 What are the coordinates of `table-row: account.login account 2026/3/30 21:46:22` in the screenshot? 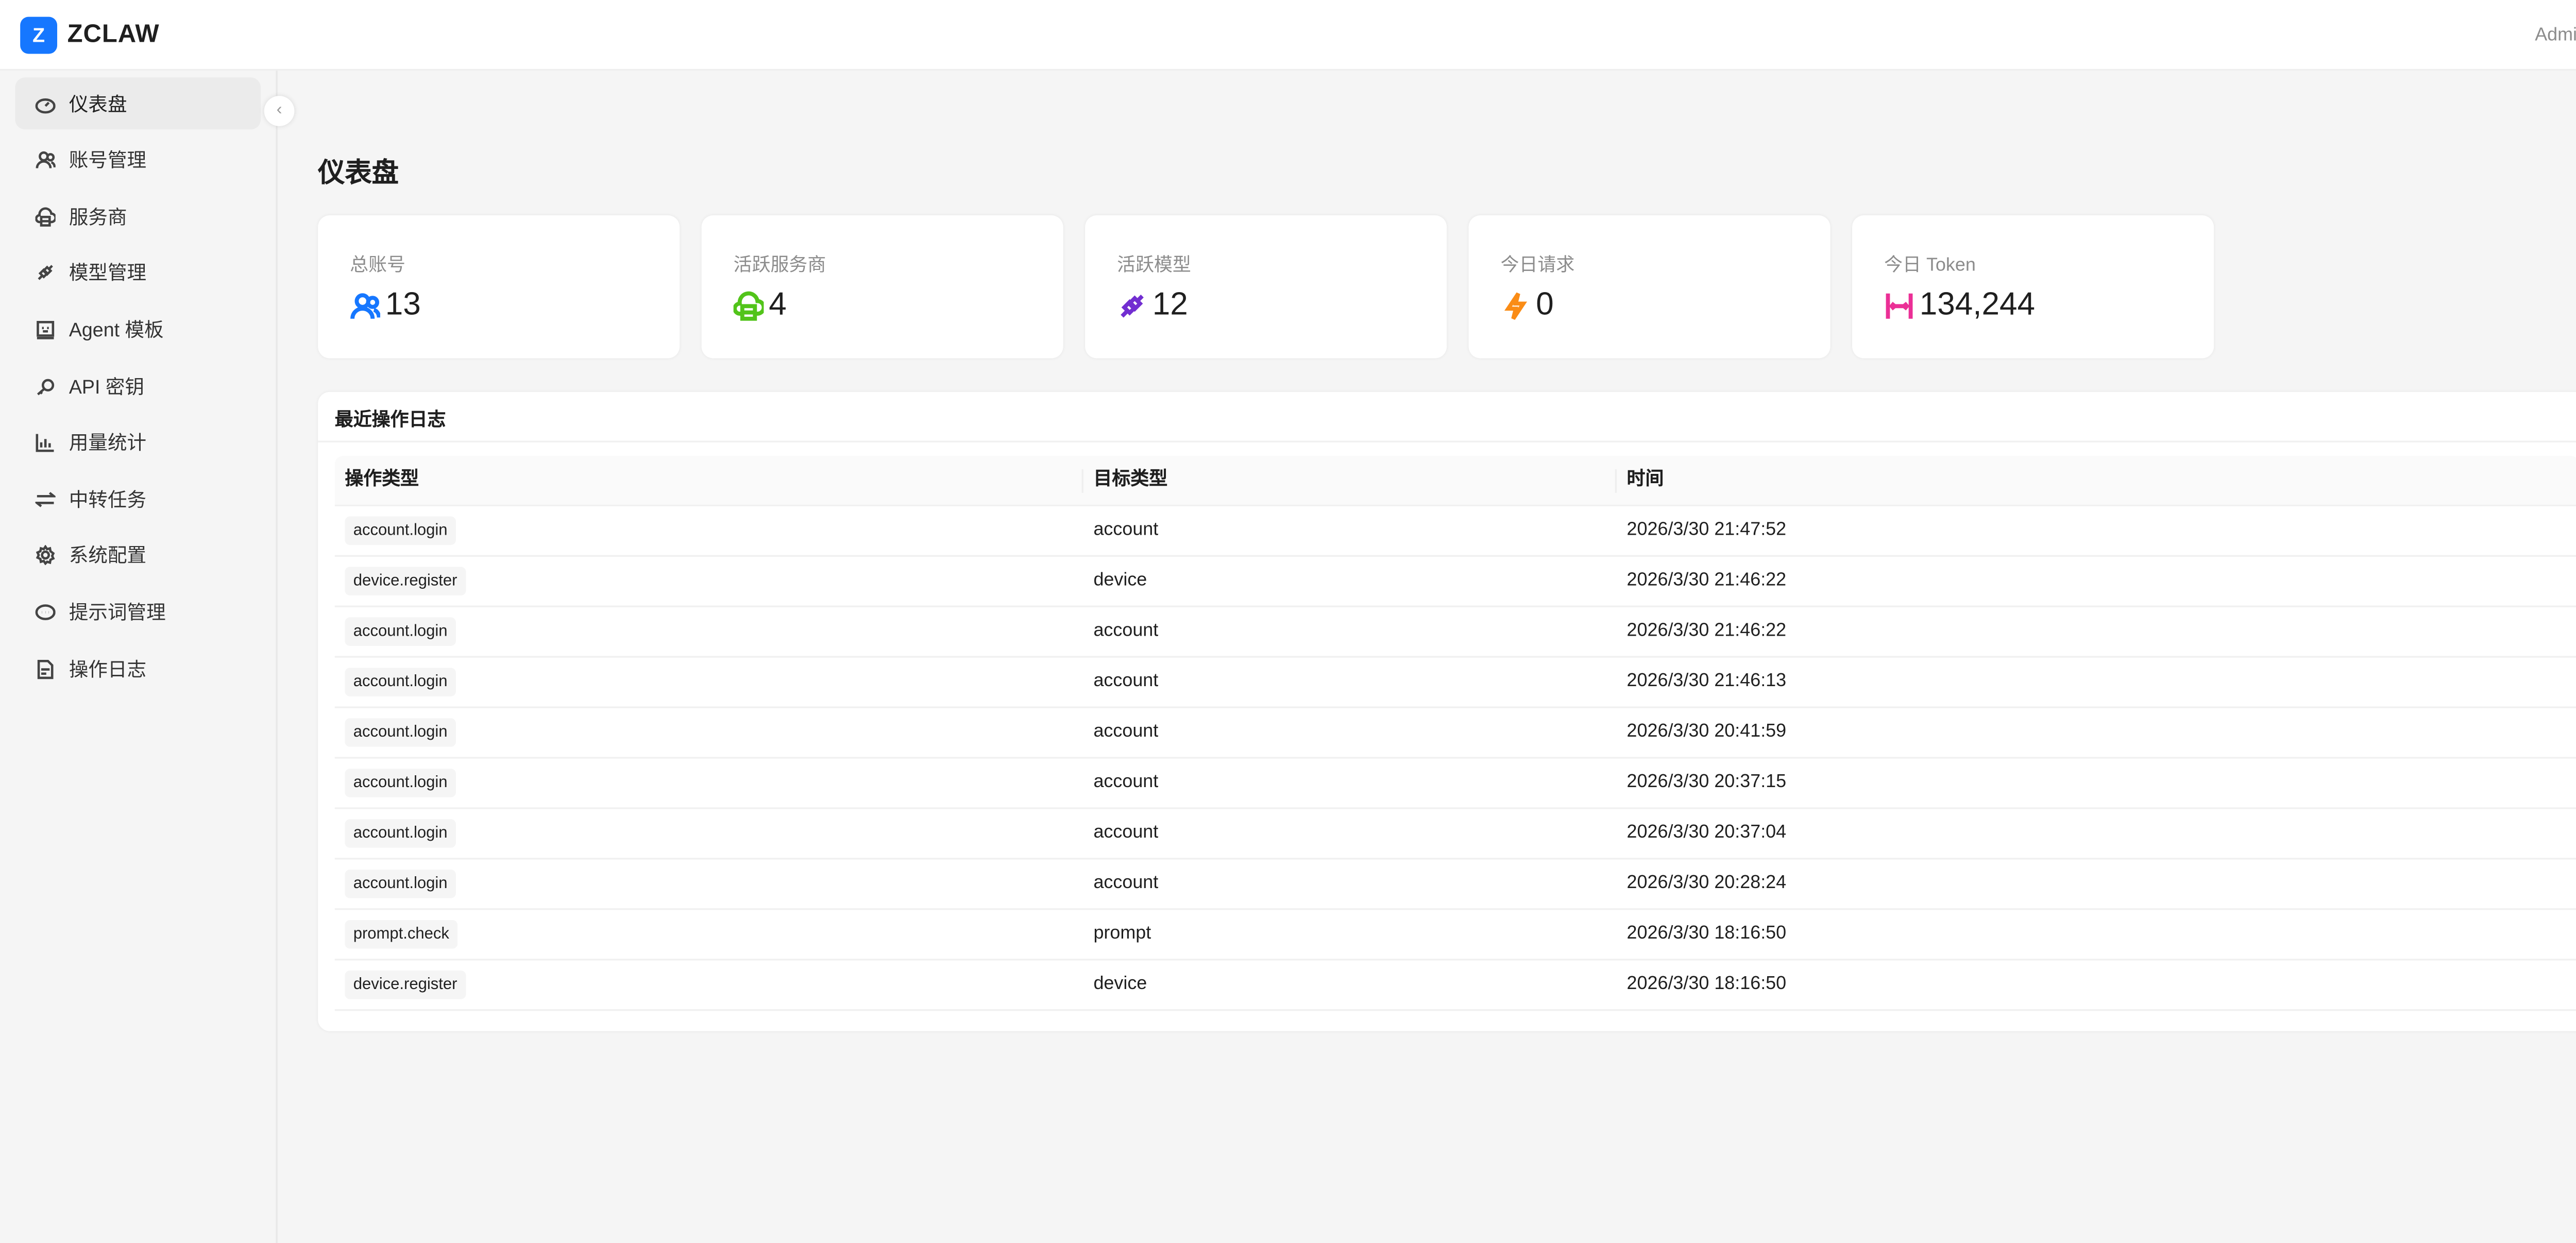 It's located at (1455, 632).